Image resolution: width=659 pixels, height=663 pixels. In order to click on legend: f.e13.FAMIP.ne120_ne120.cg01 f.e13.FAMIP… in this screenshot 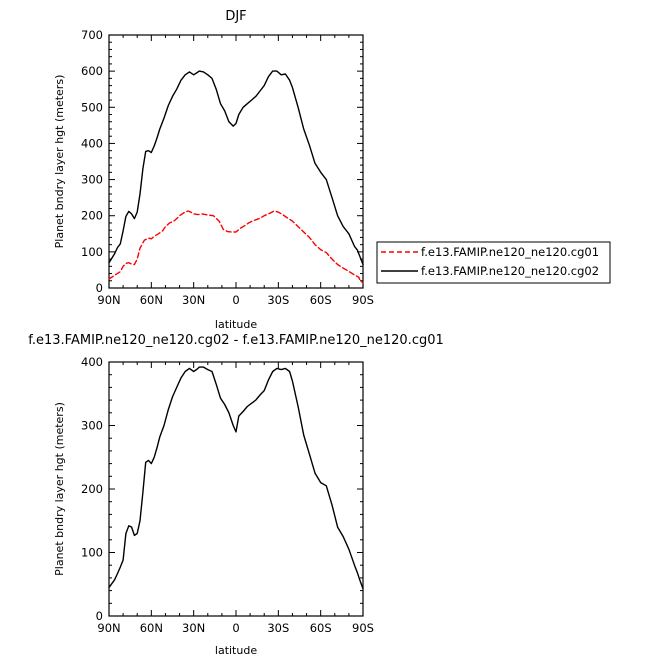, I will do `click(493, 262)`.